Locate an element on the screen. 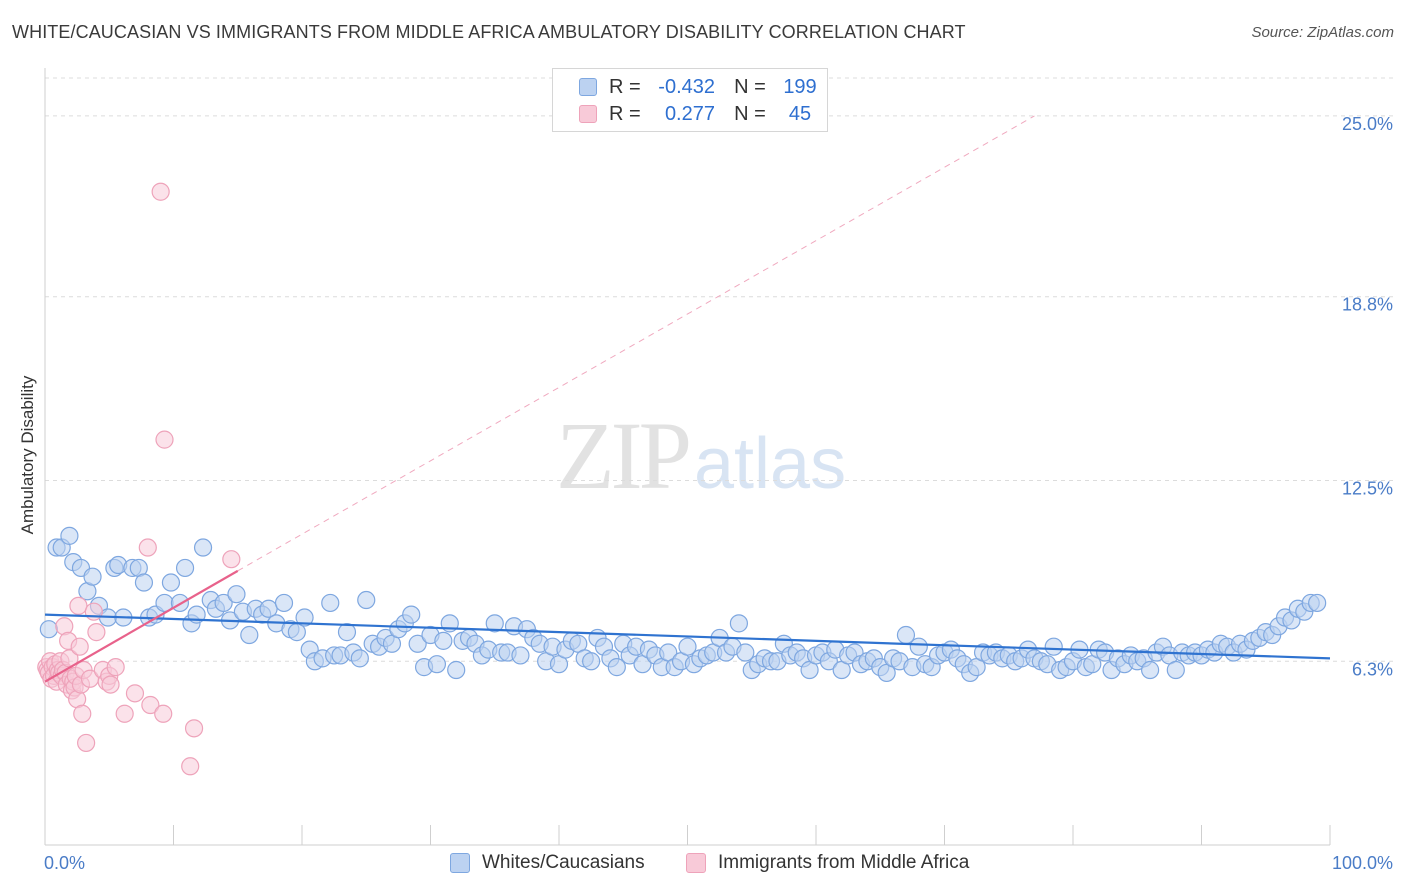 The height and width of the screenshot is (892, 1406). watermark-zip: ZIP is located at coordinates (624, 455).